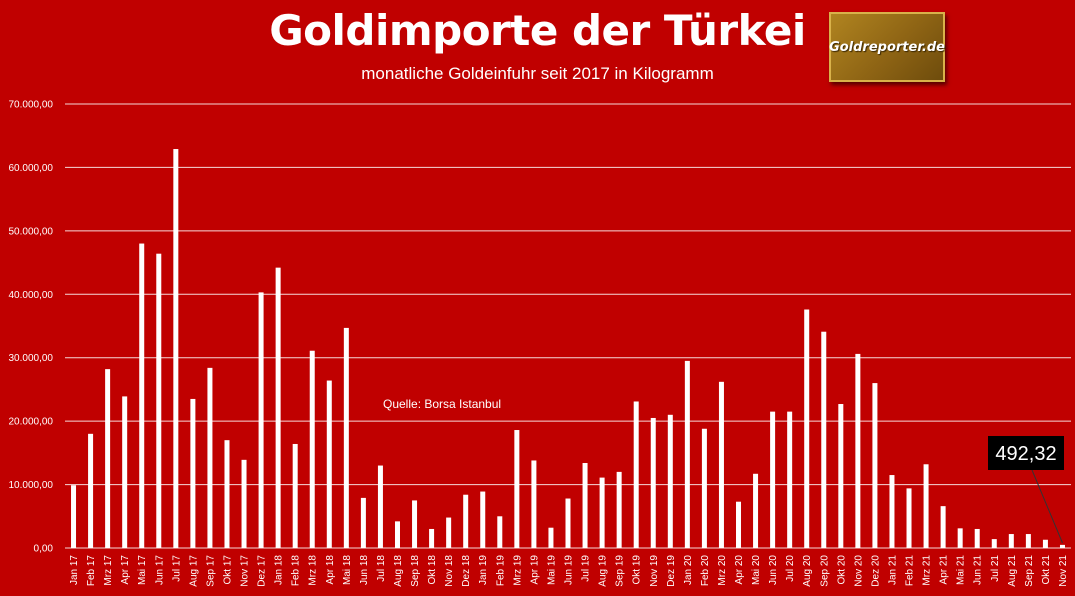 This screenshot has width=1075, height=596. Describe the element at coordinates (534, 570) in the screenshot. I see `x-tick-label: Apr 19` at that location.